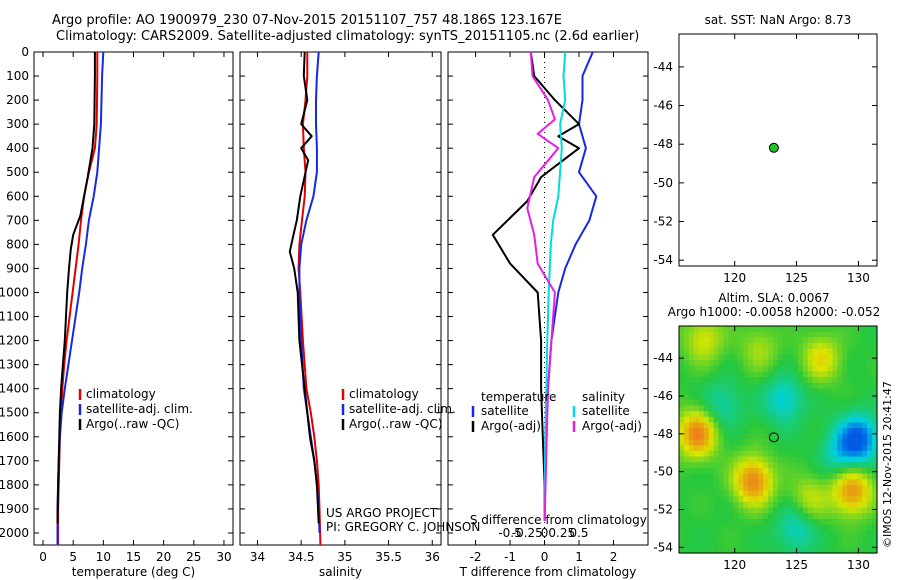  I want to click on depth-tick-label: 1600, so click(14, 437).